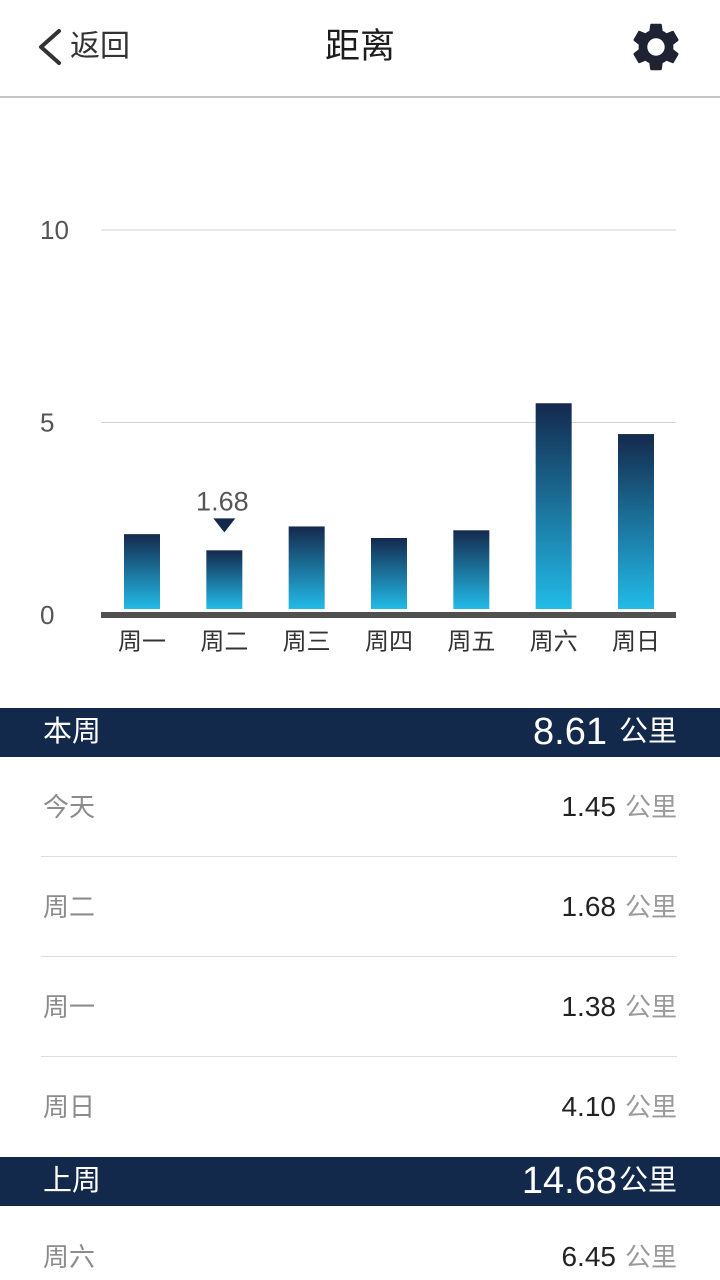 Image resolution: width=720 pixels, height=1280 pixels. Describe the element at coordinates (224, 525) in the screenshot. I see `triangle-down-icon` at that location.